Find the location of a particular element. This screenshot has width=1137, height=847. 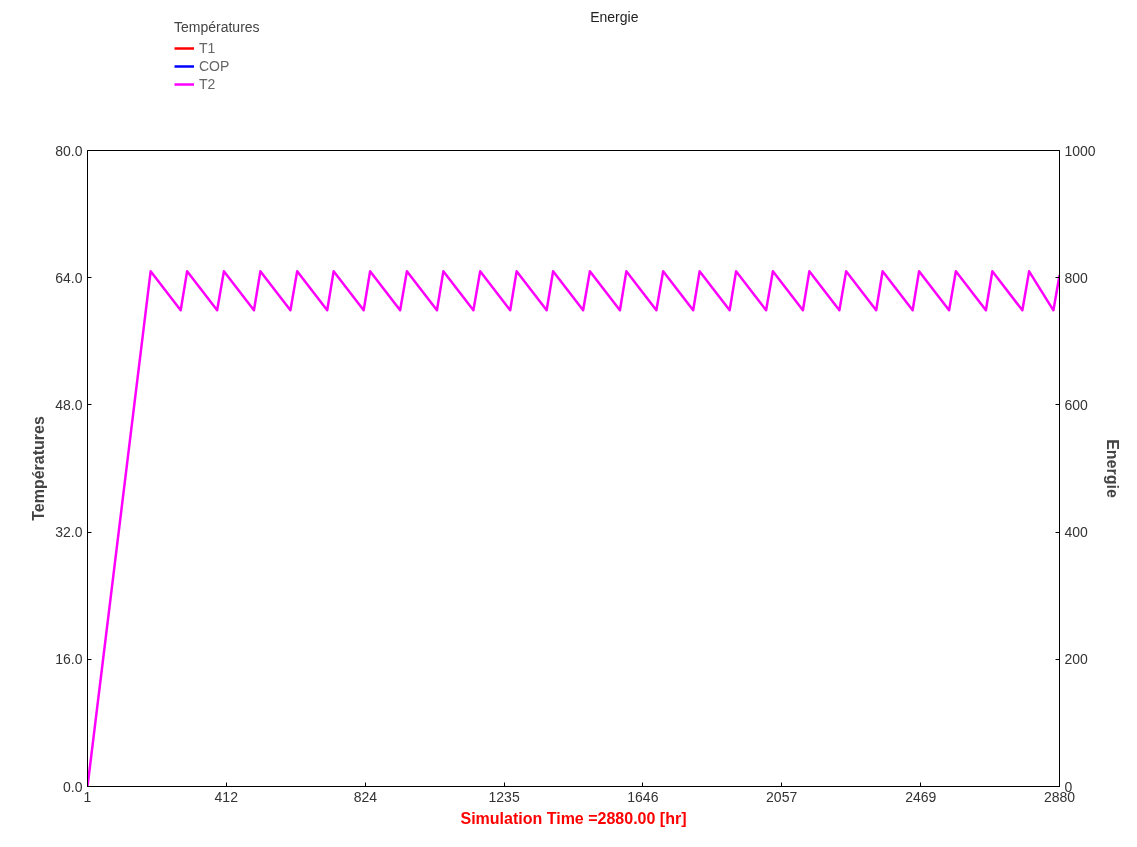

legend-label: T2 is located at coordinates (208, 84).